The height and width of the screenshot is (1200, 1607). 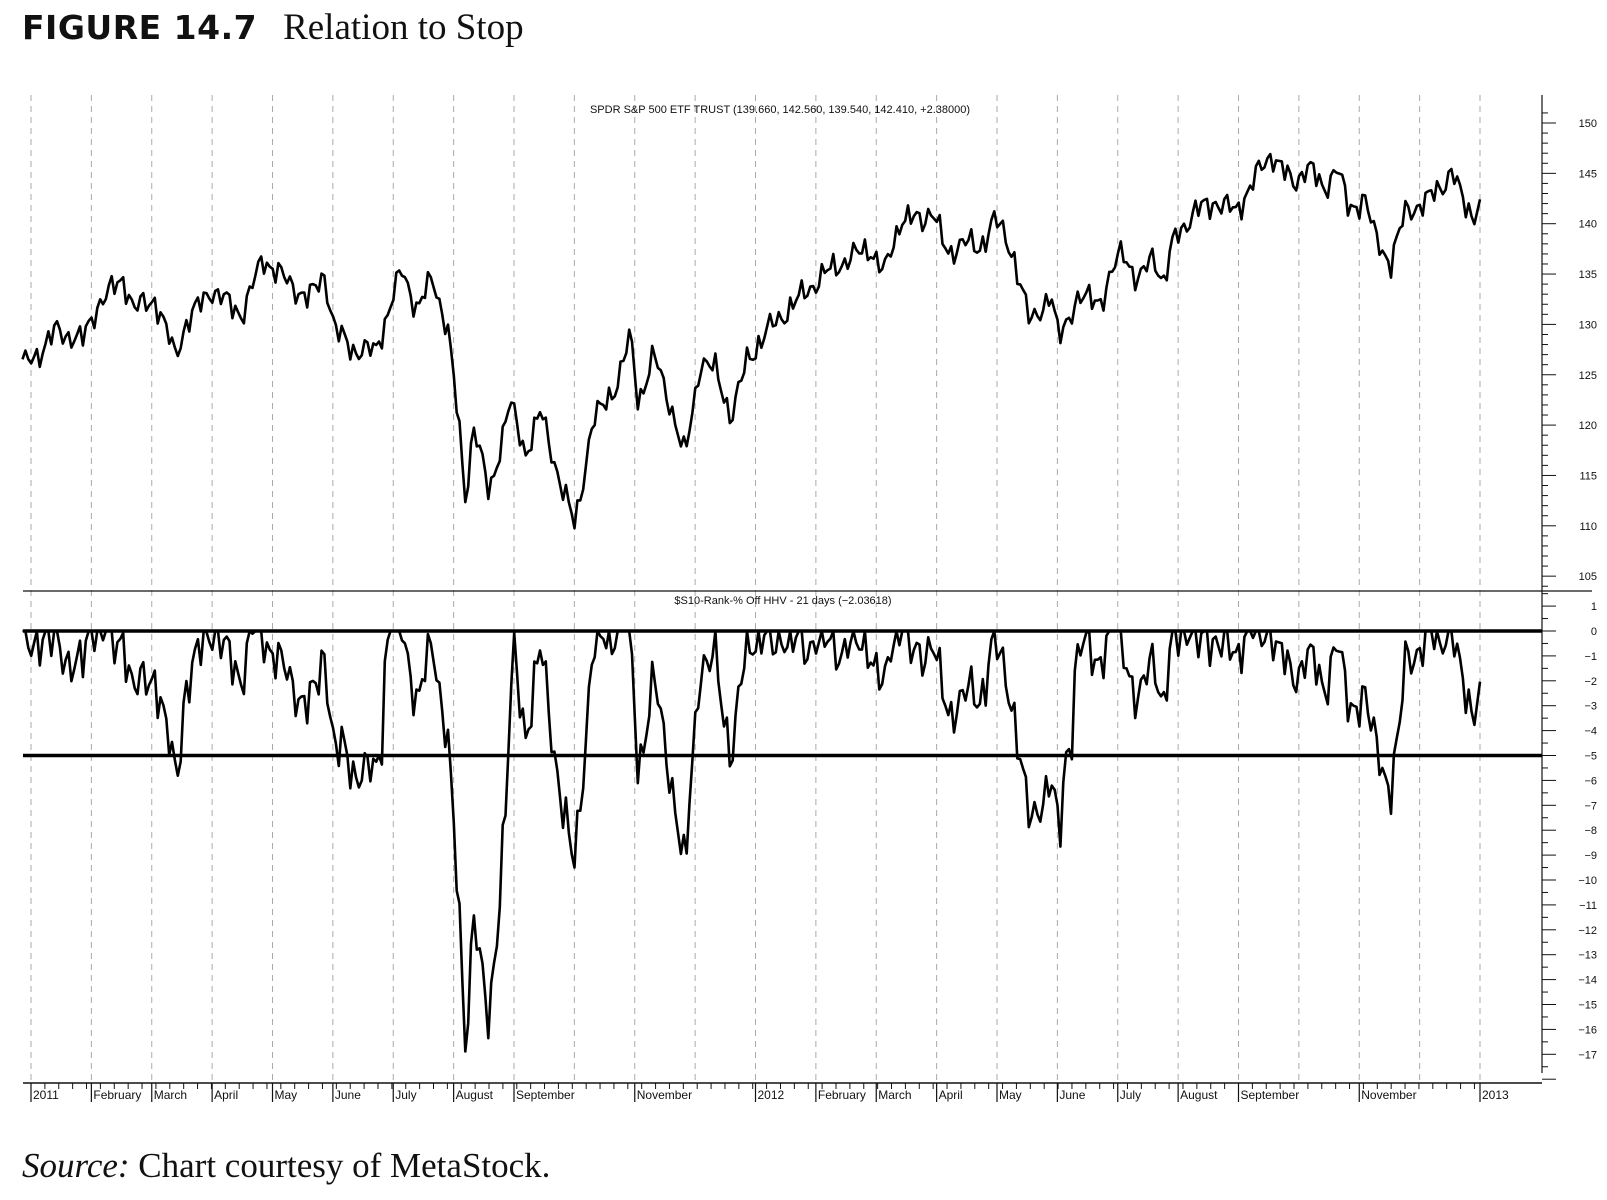 What do you see at coordinates (1587, 956) in the screenshot?
I see `indicator-y-tick-label: −13` at bounding box center [1587, 956].